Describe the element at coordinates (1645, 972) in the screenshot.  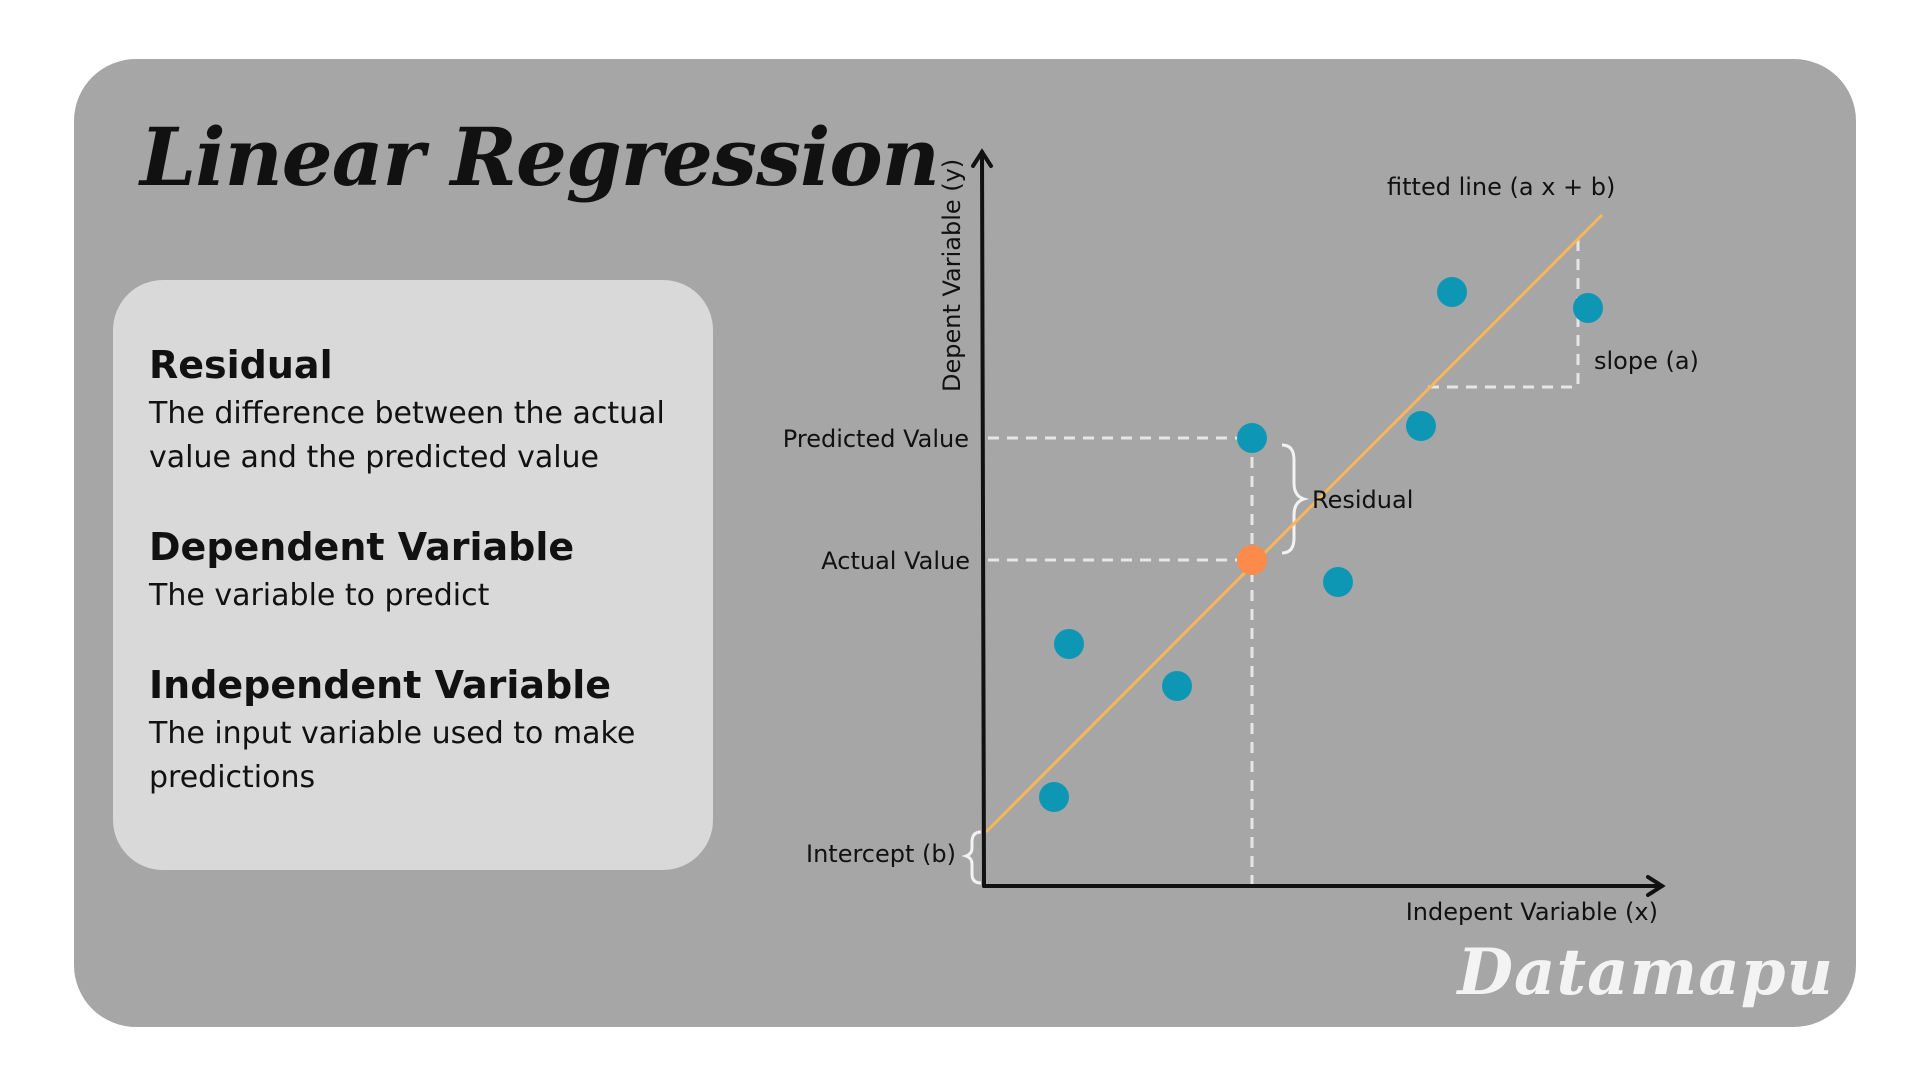
I see `watermark-logo: Datamapu` at that location.